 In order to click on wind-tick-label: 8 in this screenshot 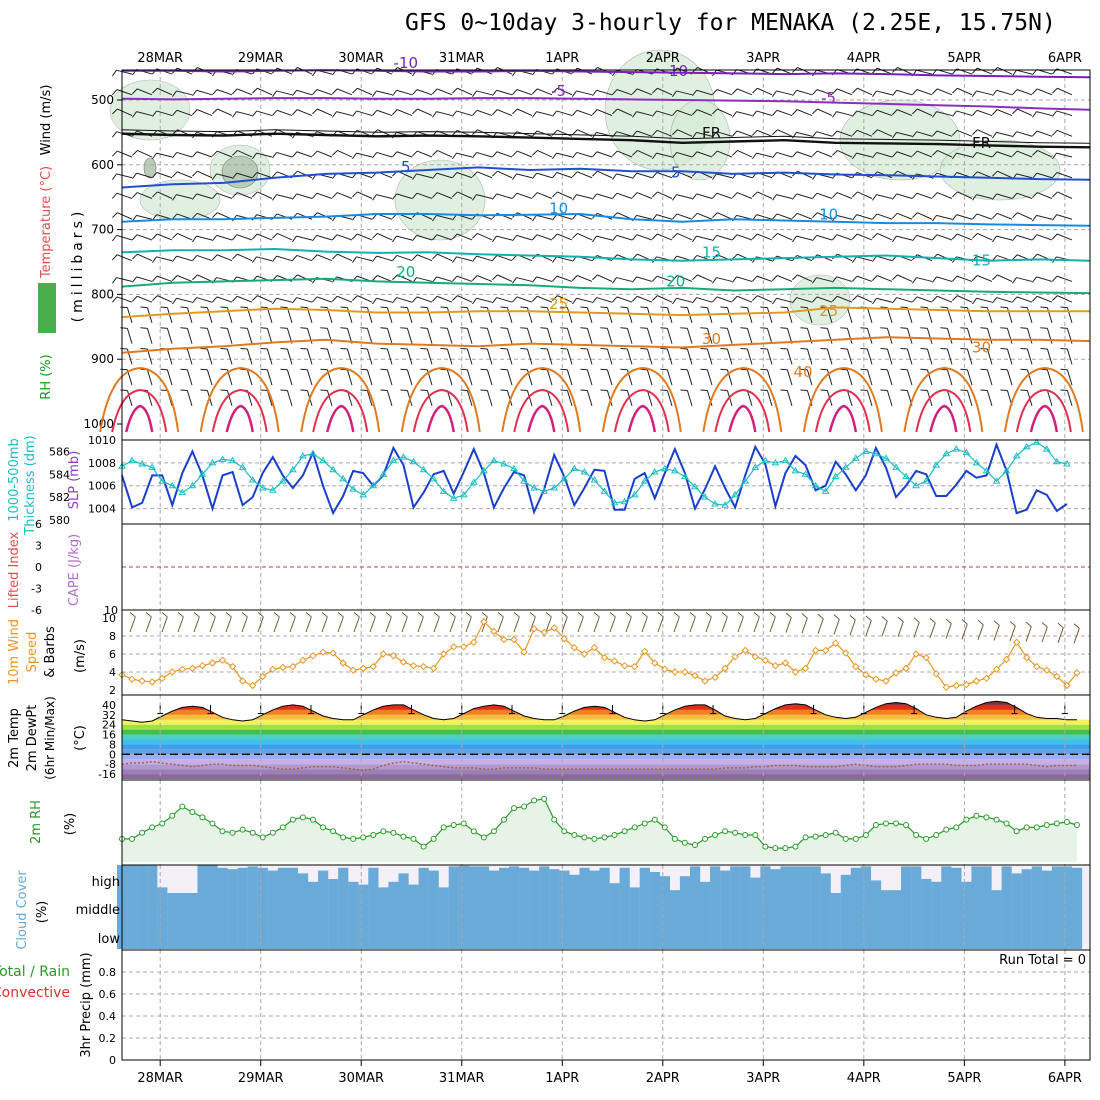, I will do `click(112, 636)`.